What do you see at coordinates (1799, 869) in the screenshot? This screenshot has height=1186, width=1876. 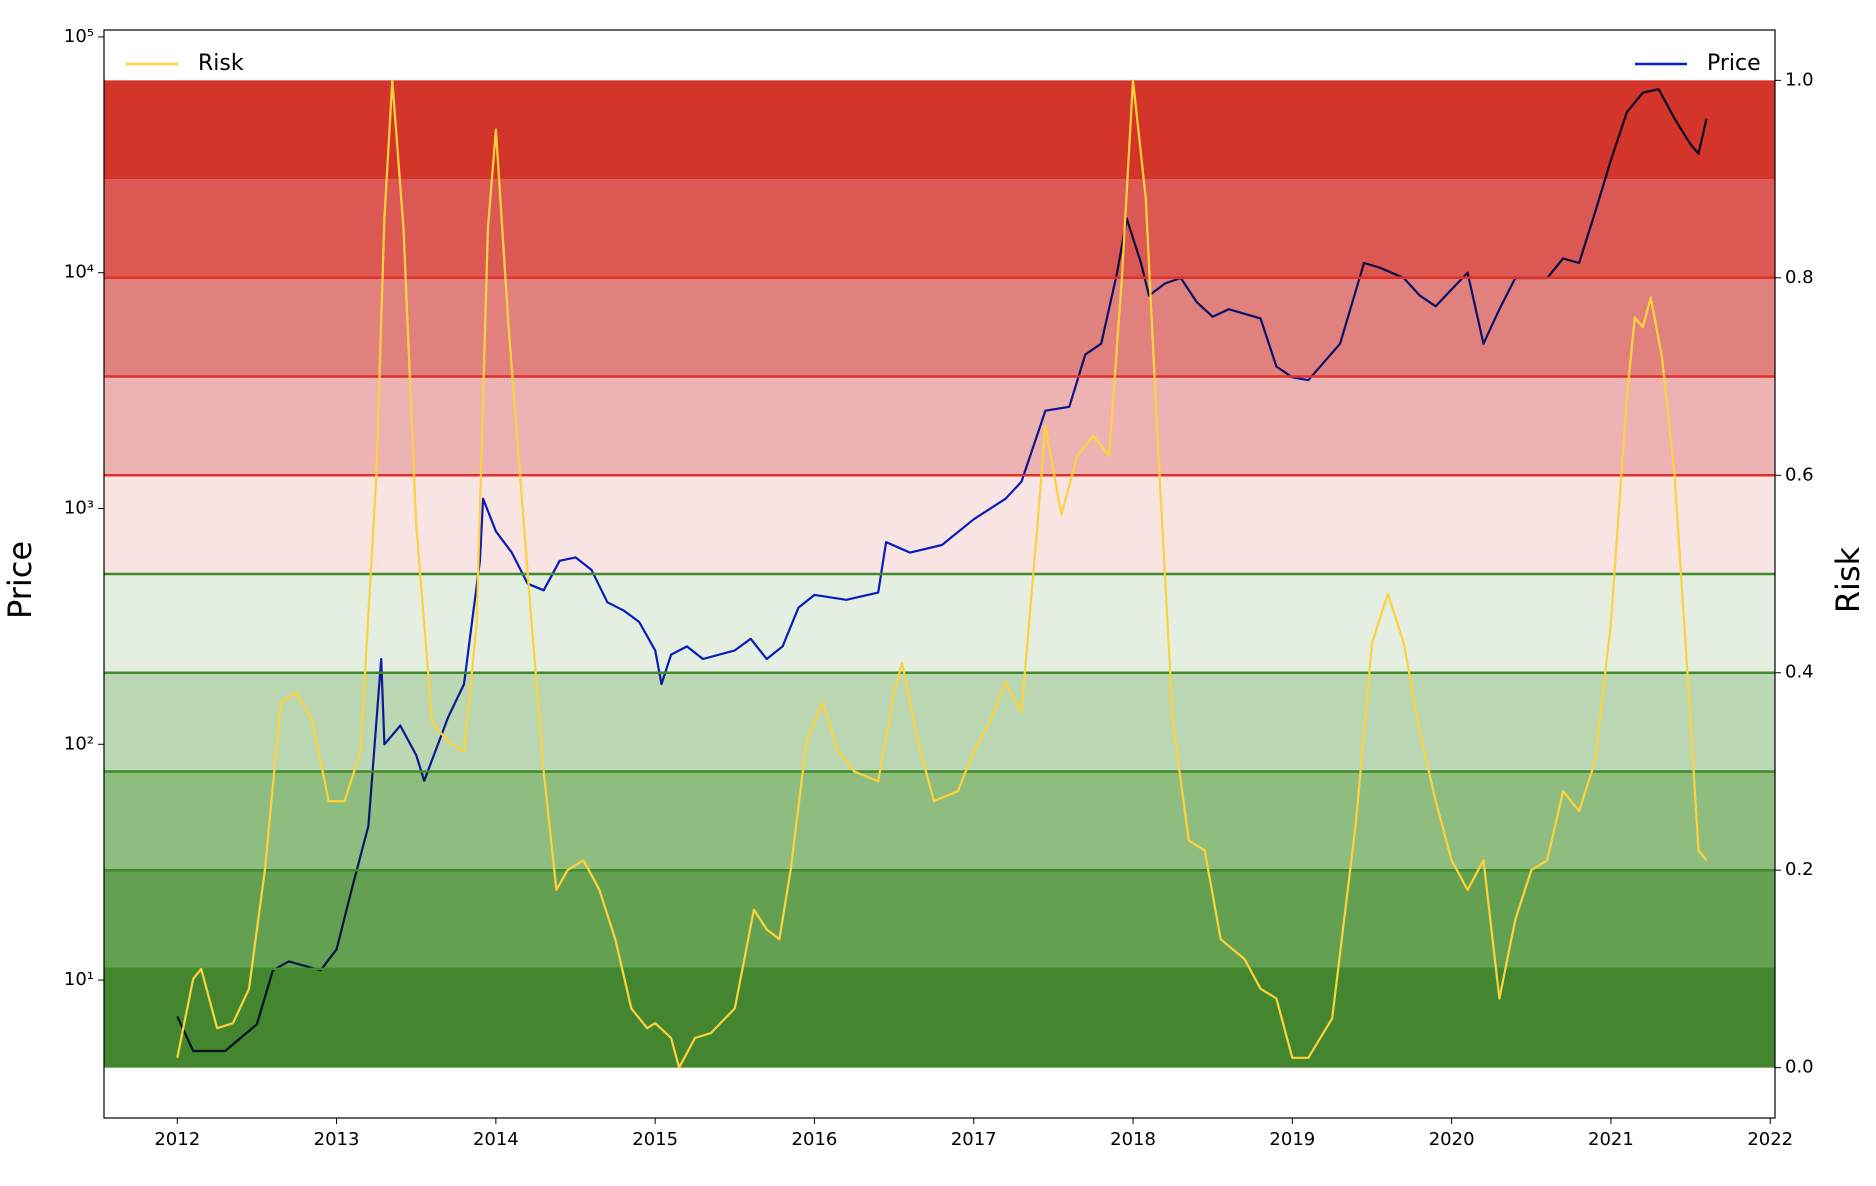 I see `y2-tick-label: 0.2` at bounding box center [1799, 869].